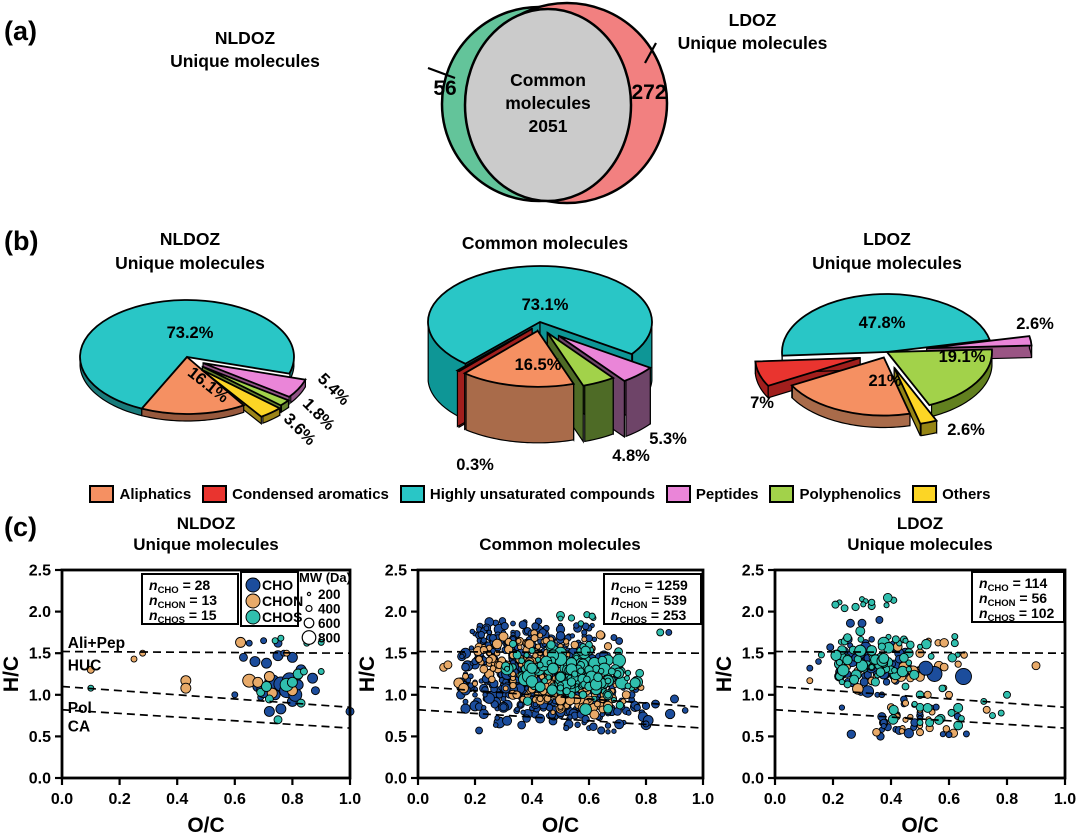  Describe the element at coordinates (752, 20) in the screenshot. I see `venn-right-set-name: LDOZ` at that location.